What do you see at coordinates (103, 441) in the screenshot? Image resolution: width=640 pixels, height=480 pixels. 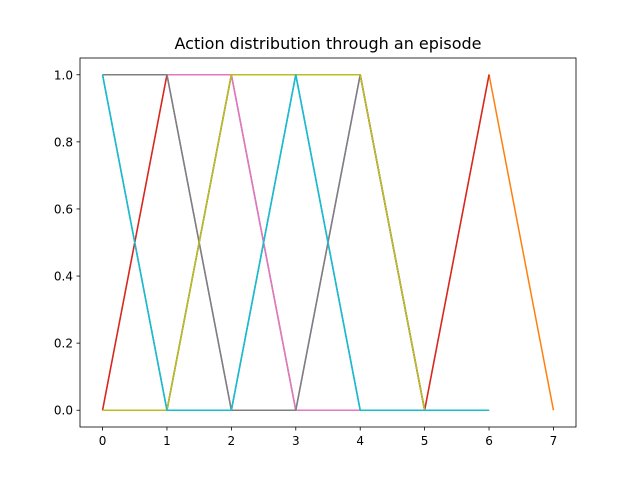 I see `x-tick-label: 0` at bounding box center [103, 441].